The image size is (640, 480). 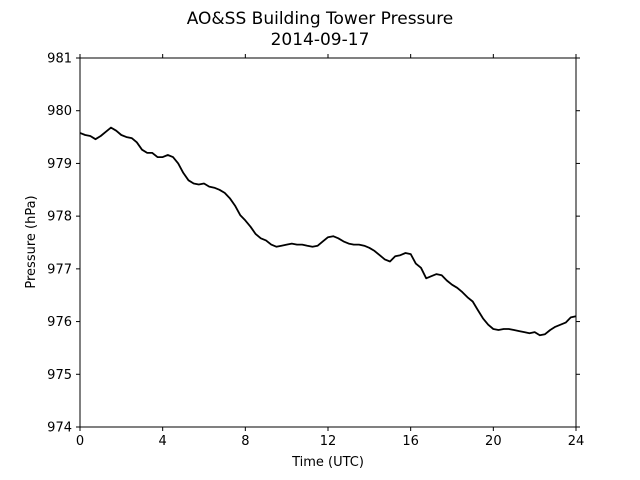 What do you see at coordinates (59, 375) in the screenshot?
I see `y-tick-label: 975` at bounding box center [59, 375].